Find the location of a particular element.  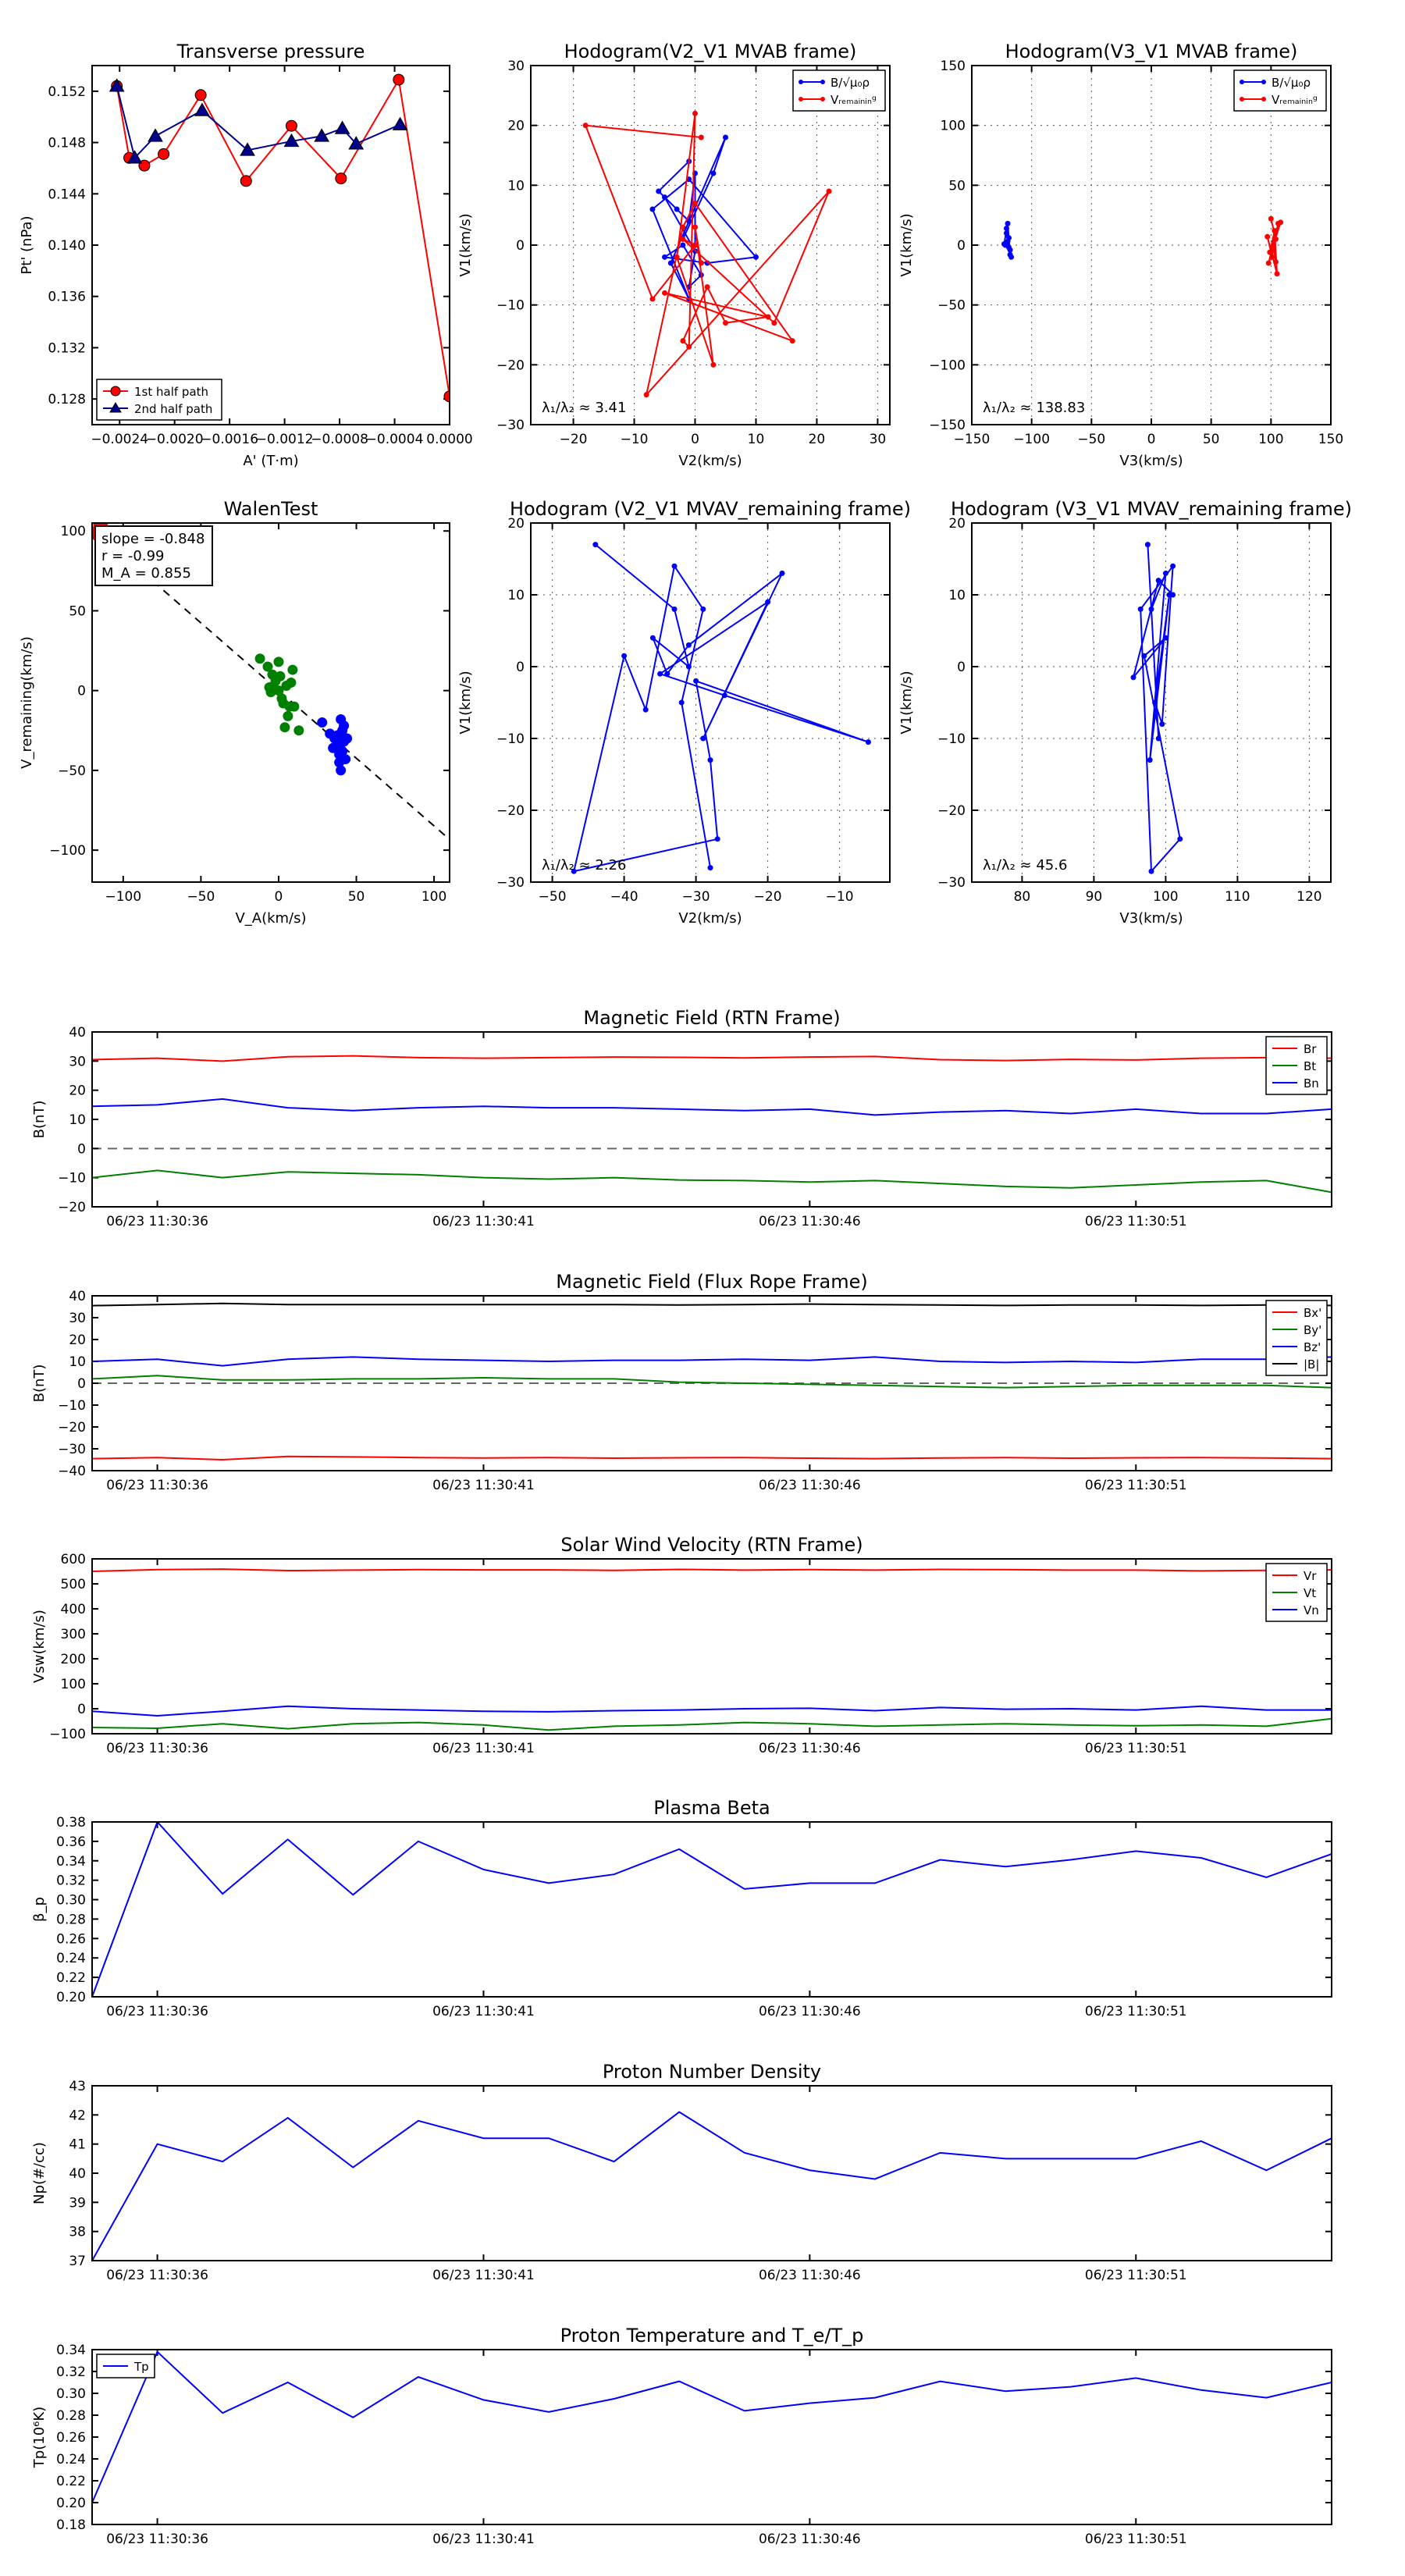

y-tick-label: 40 is located at coordinates (77, 2174).